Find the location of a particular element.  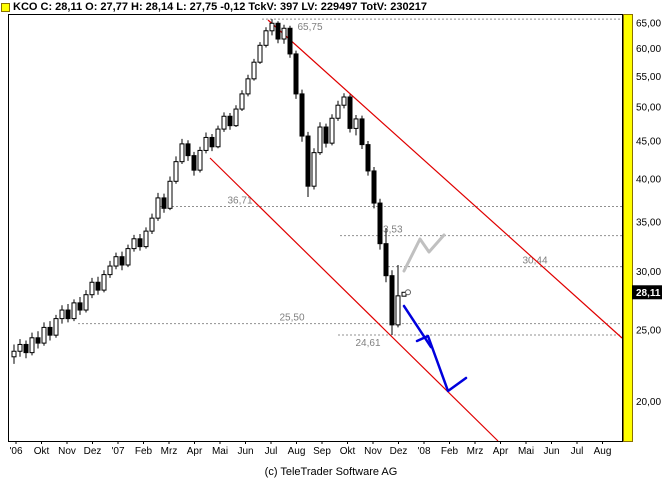

price-axis-strip is located at coordinates (628, 228).